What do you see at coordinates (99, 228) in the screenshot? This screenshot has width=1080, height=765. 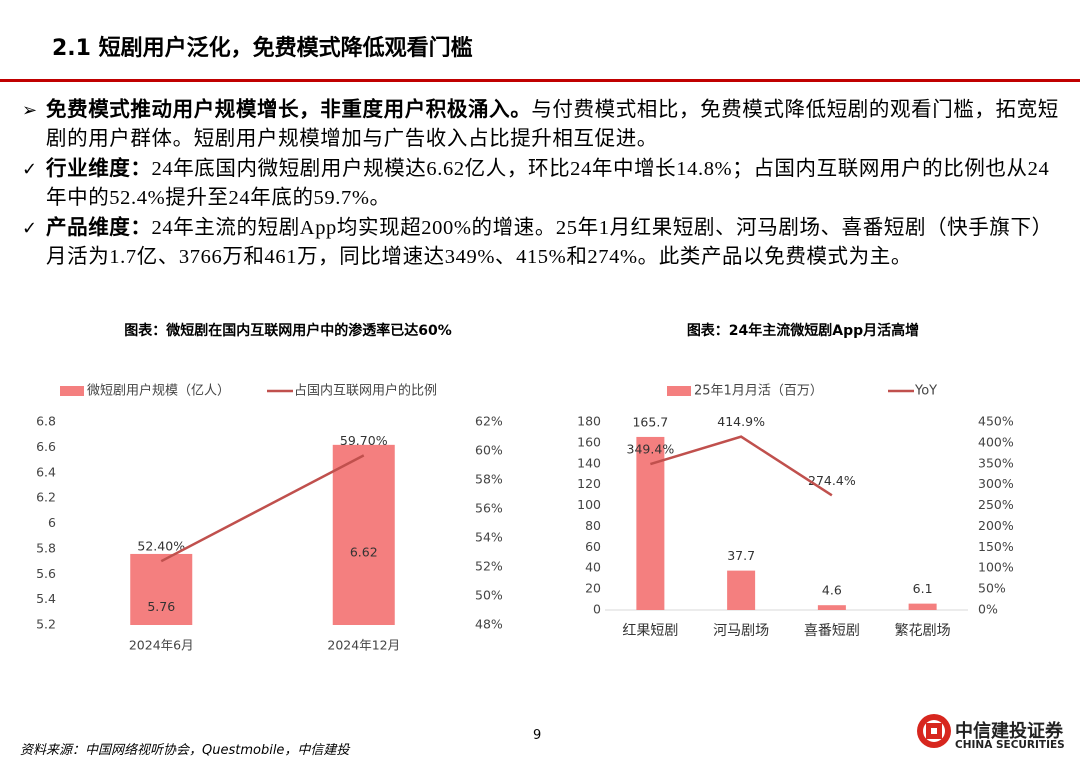 I see `bullet-lead: 产品维度：` at bounding box center [99, 228].